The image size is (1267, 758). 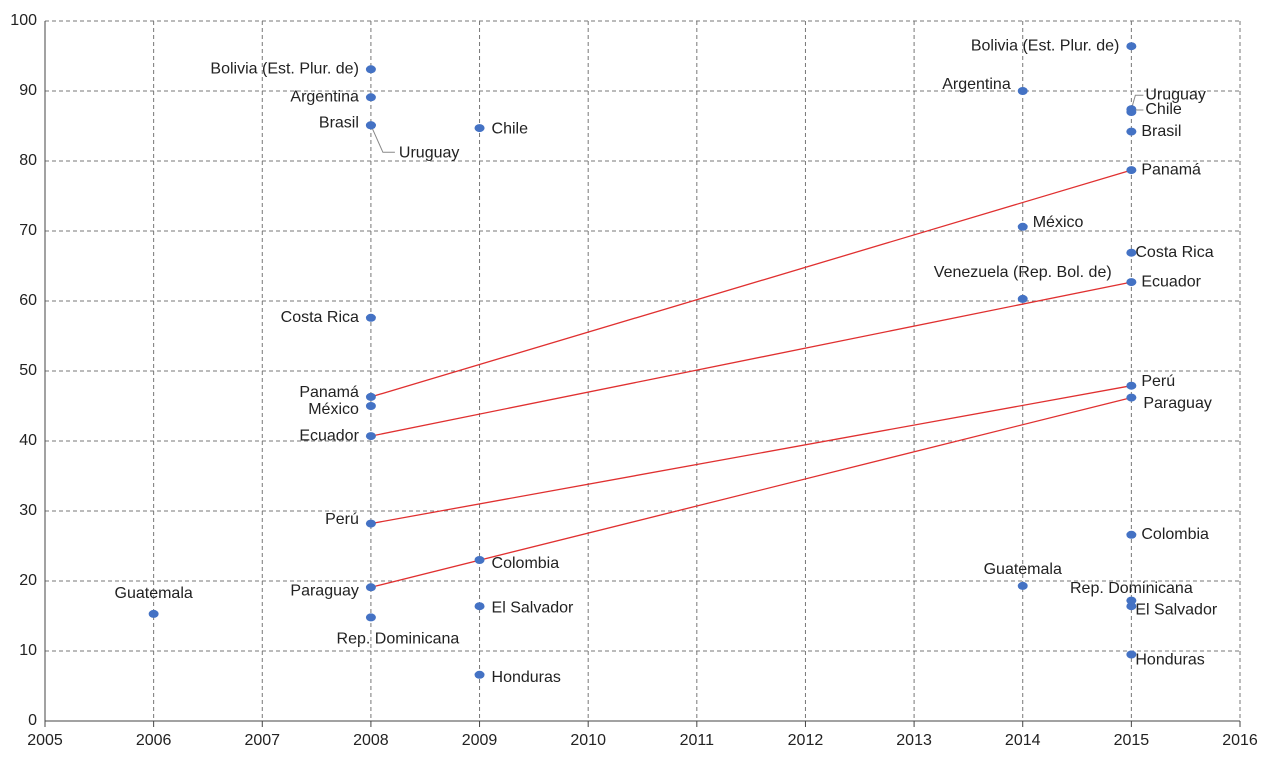 What do you see at coordinates (1023, 272) in the screenshot?
I see `point-label: Venezuela (Rep. Bol. de)` at bounding box center [1023, 272].